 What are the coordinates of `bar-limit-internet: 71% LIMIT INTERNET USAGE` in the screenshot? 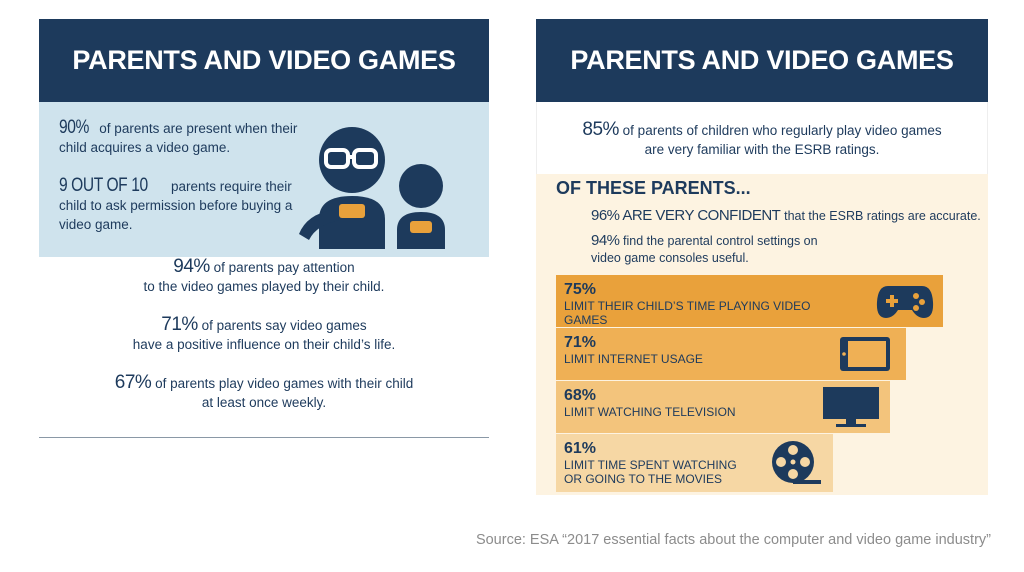 It's located at (731, 354).